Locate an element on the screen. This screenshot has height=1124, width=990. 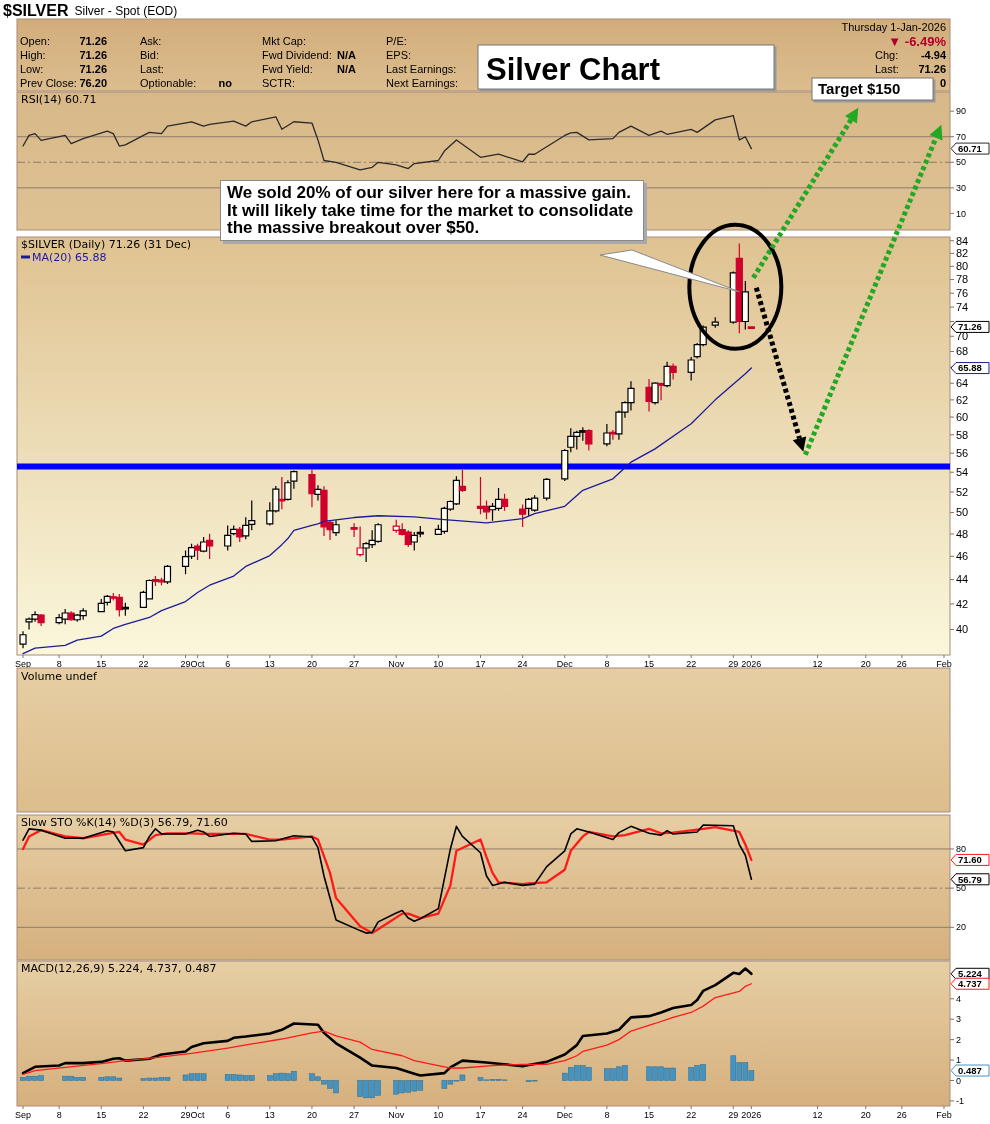
y-tick-label: 0 is located at coordinates (959, 1080).